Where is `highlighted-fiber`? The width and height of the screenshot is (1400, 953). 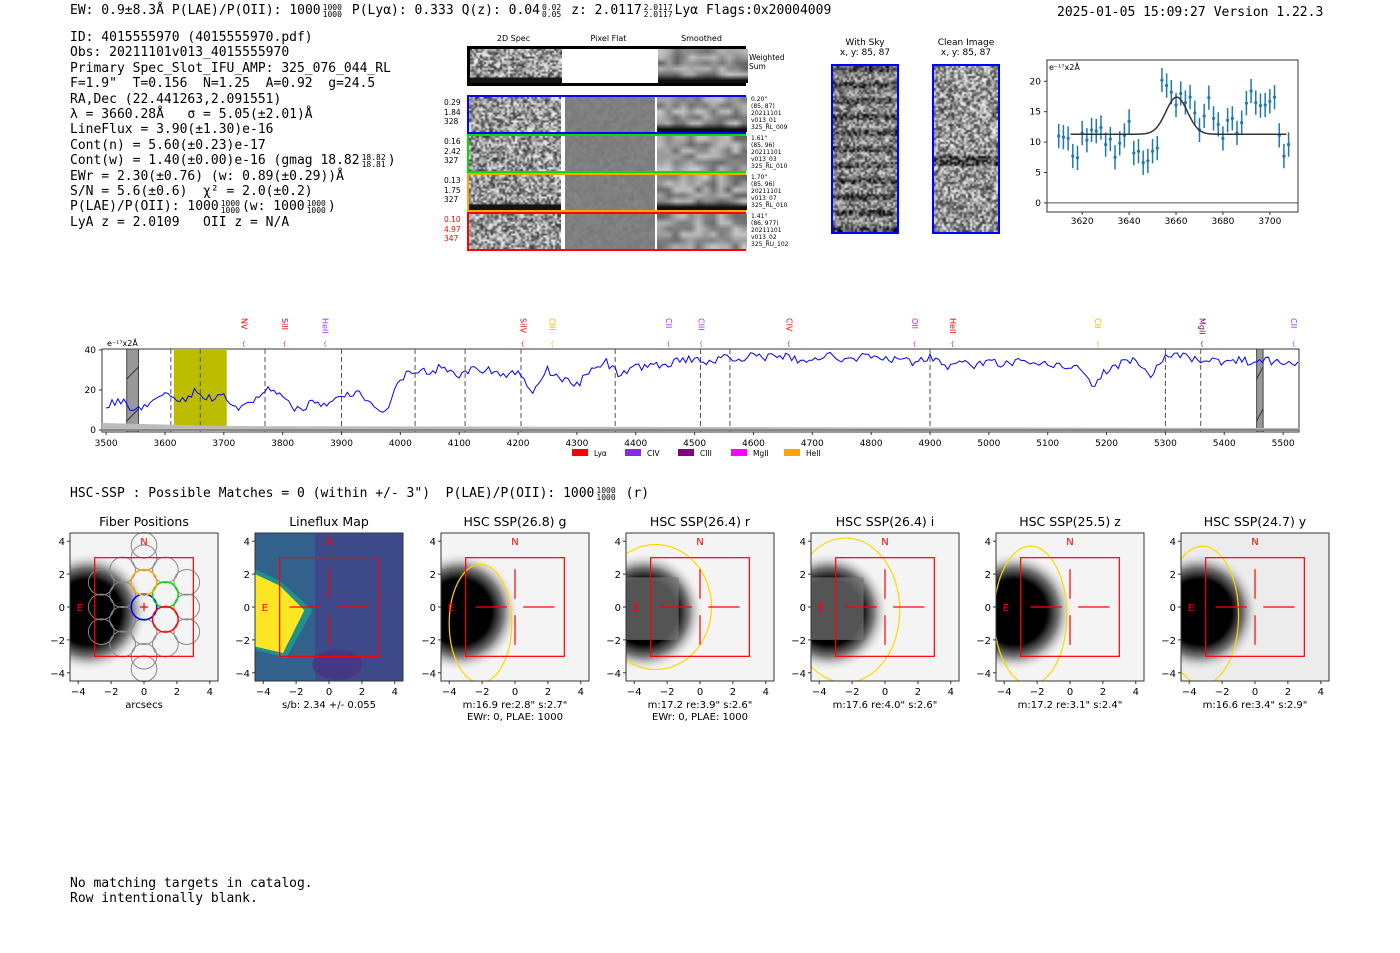
highlighted-fiber is located at coordinates (144, 607).